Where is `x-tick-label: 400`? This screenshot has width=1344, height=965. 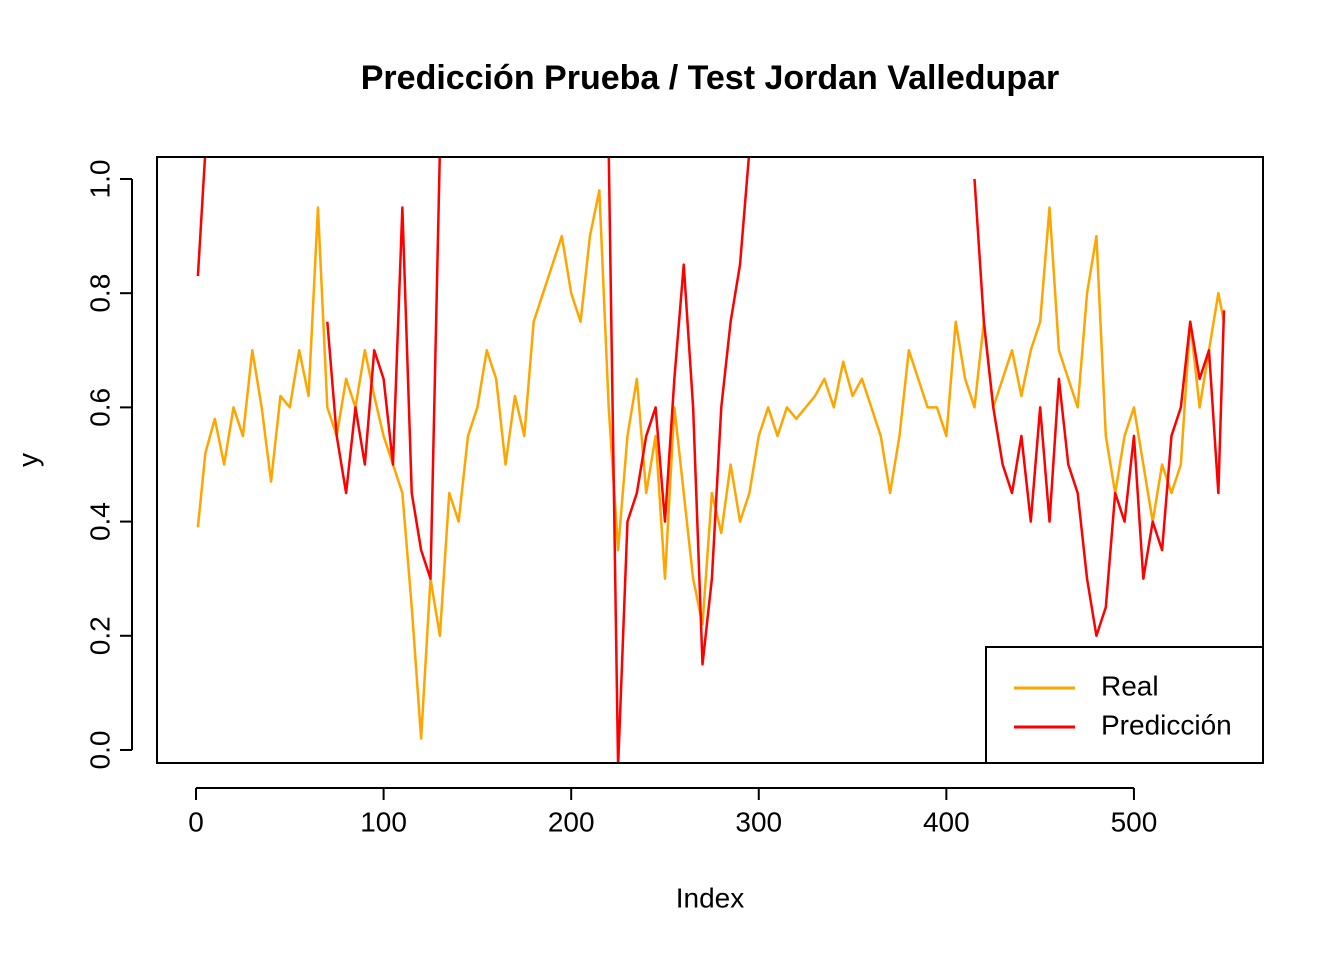 x-tick-label: 400 is located at coordinates (946, 821).